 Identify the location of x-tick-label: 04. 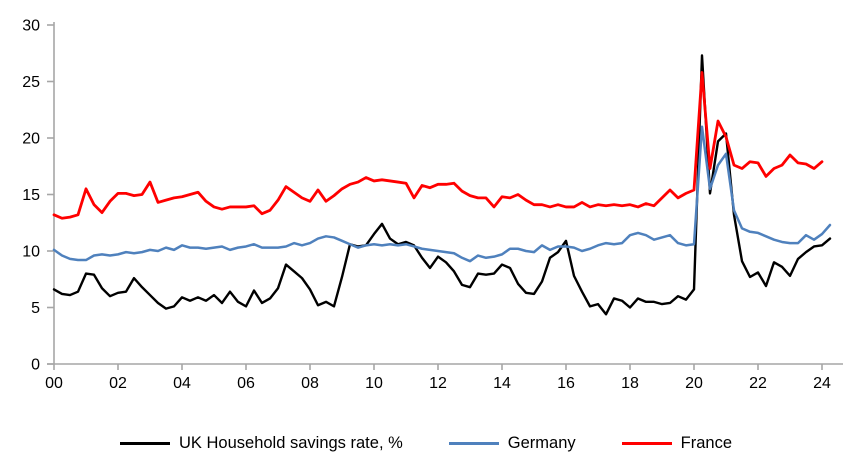
(182, 383).